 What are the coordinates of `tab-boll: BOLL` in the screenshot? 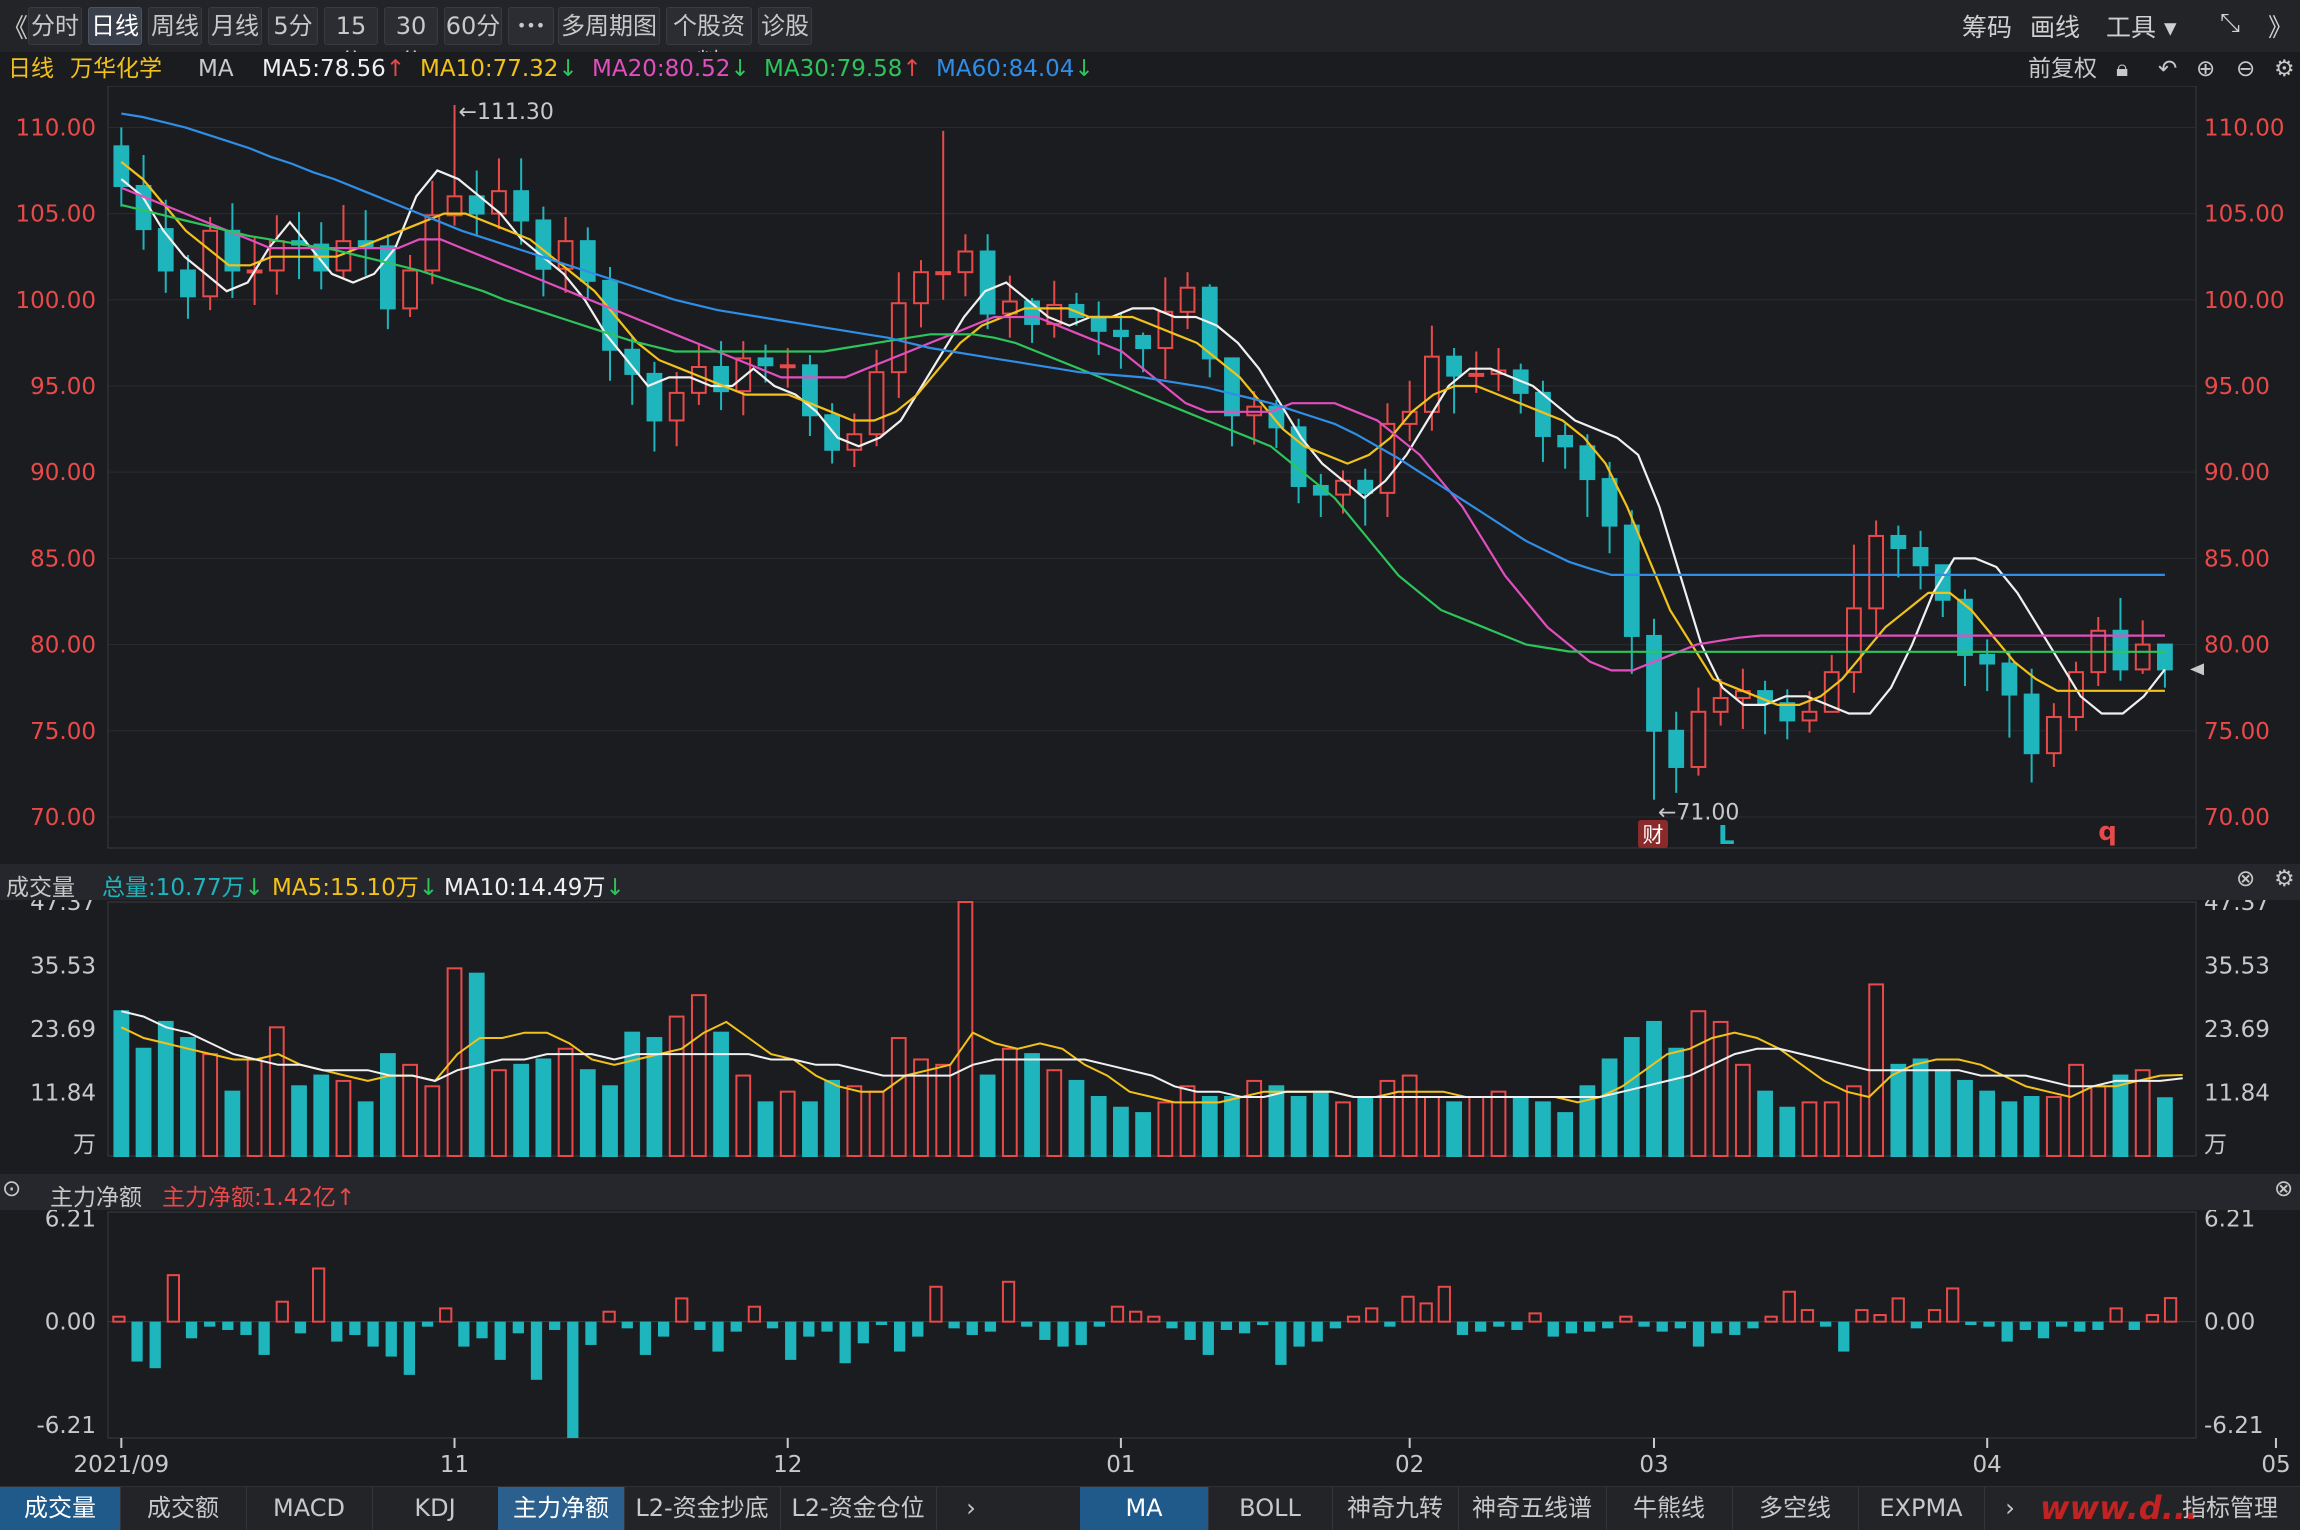 It's located at (1270, 1508).